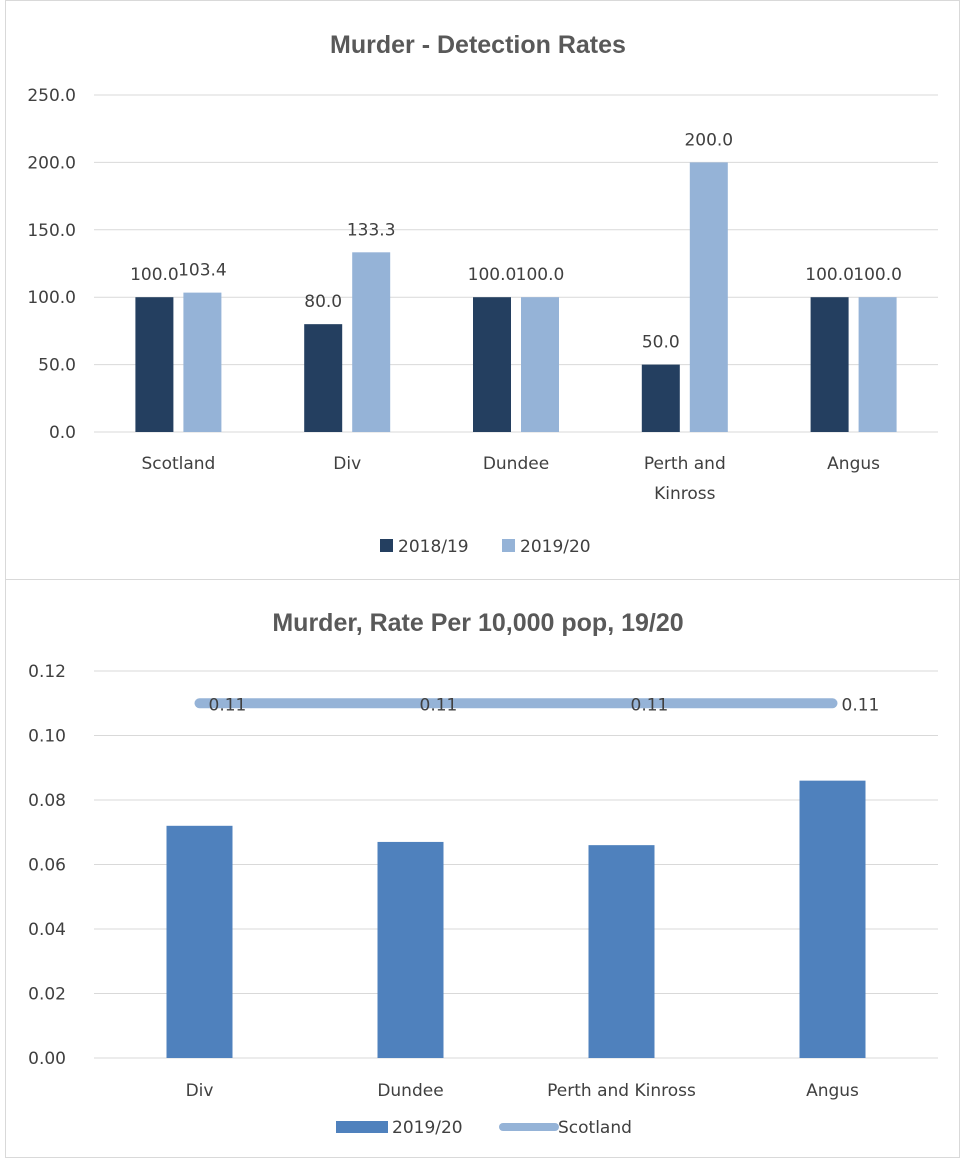  Describe the element at coordinates (433, 547) in the screenshot. I see `legend-label: 2018/19` at that location.